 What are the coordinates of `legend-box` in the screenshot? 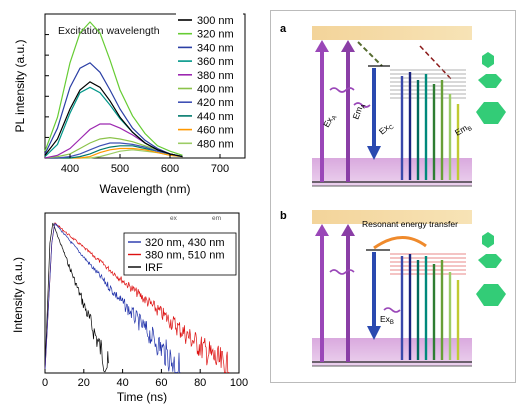 It's located at (180, 254).